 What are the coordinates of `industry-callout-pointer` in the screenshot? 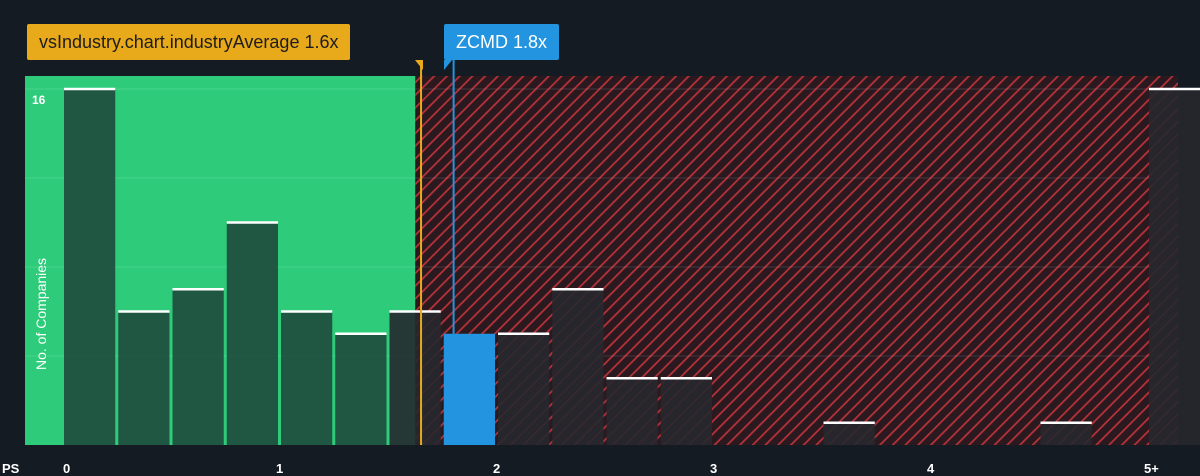 It's located at (419, 65).